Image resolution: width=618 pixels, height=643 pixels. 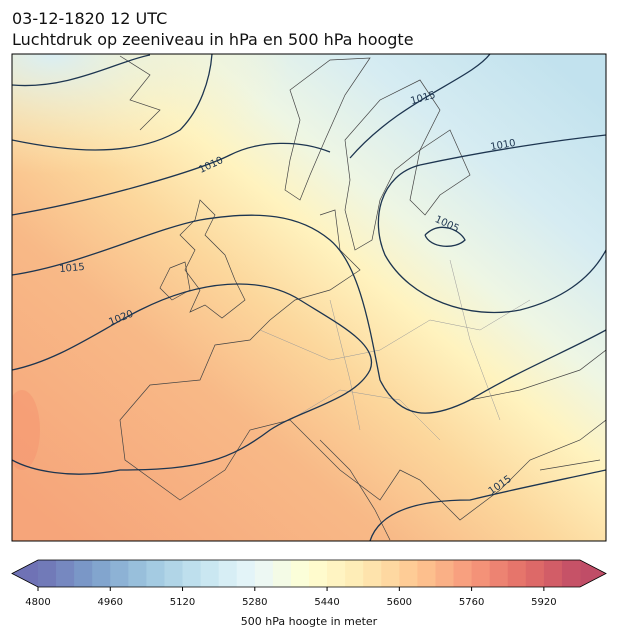 I want to click on colorbar-tick-label: 5600, so click(x=399, y=602).